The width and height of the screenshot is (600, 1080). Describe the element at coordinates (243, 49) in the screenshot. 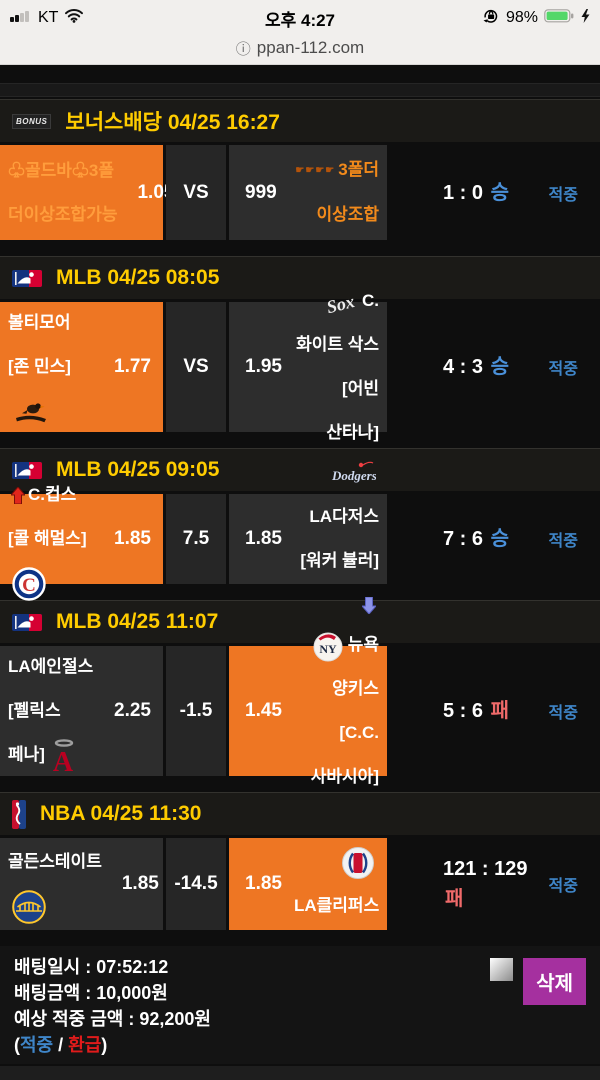

I see `info-icon: ⓘ` at that location.